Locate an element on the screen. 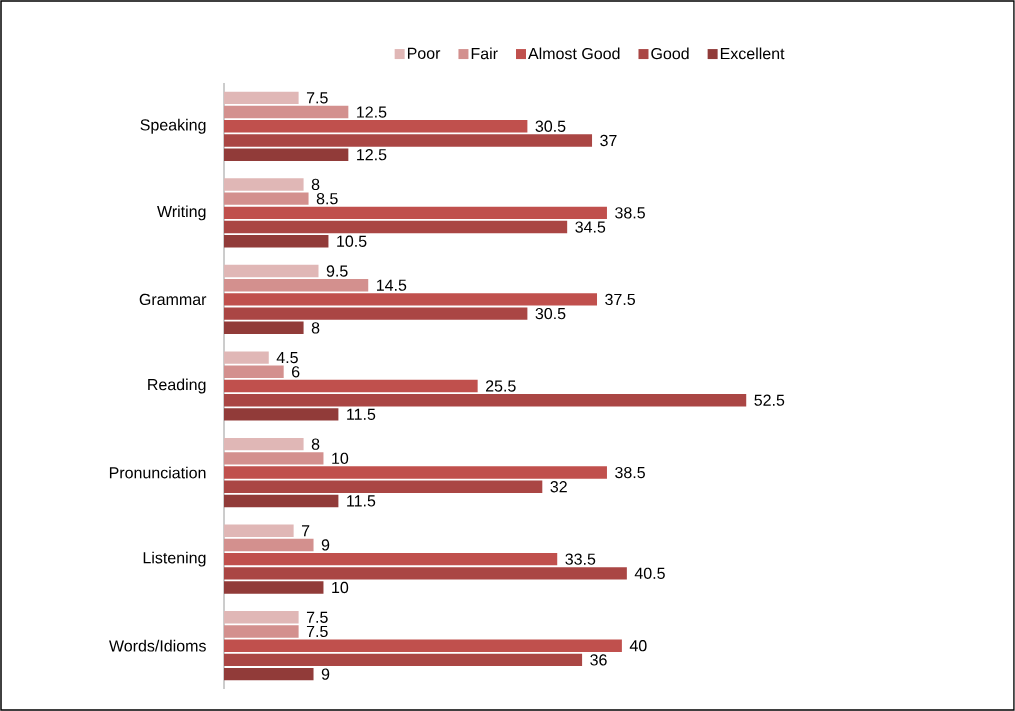  legend-label: Fair is located at coordinates (484, 53).